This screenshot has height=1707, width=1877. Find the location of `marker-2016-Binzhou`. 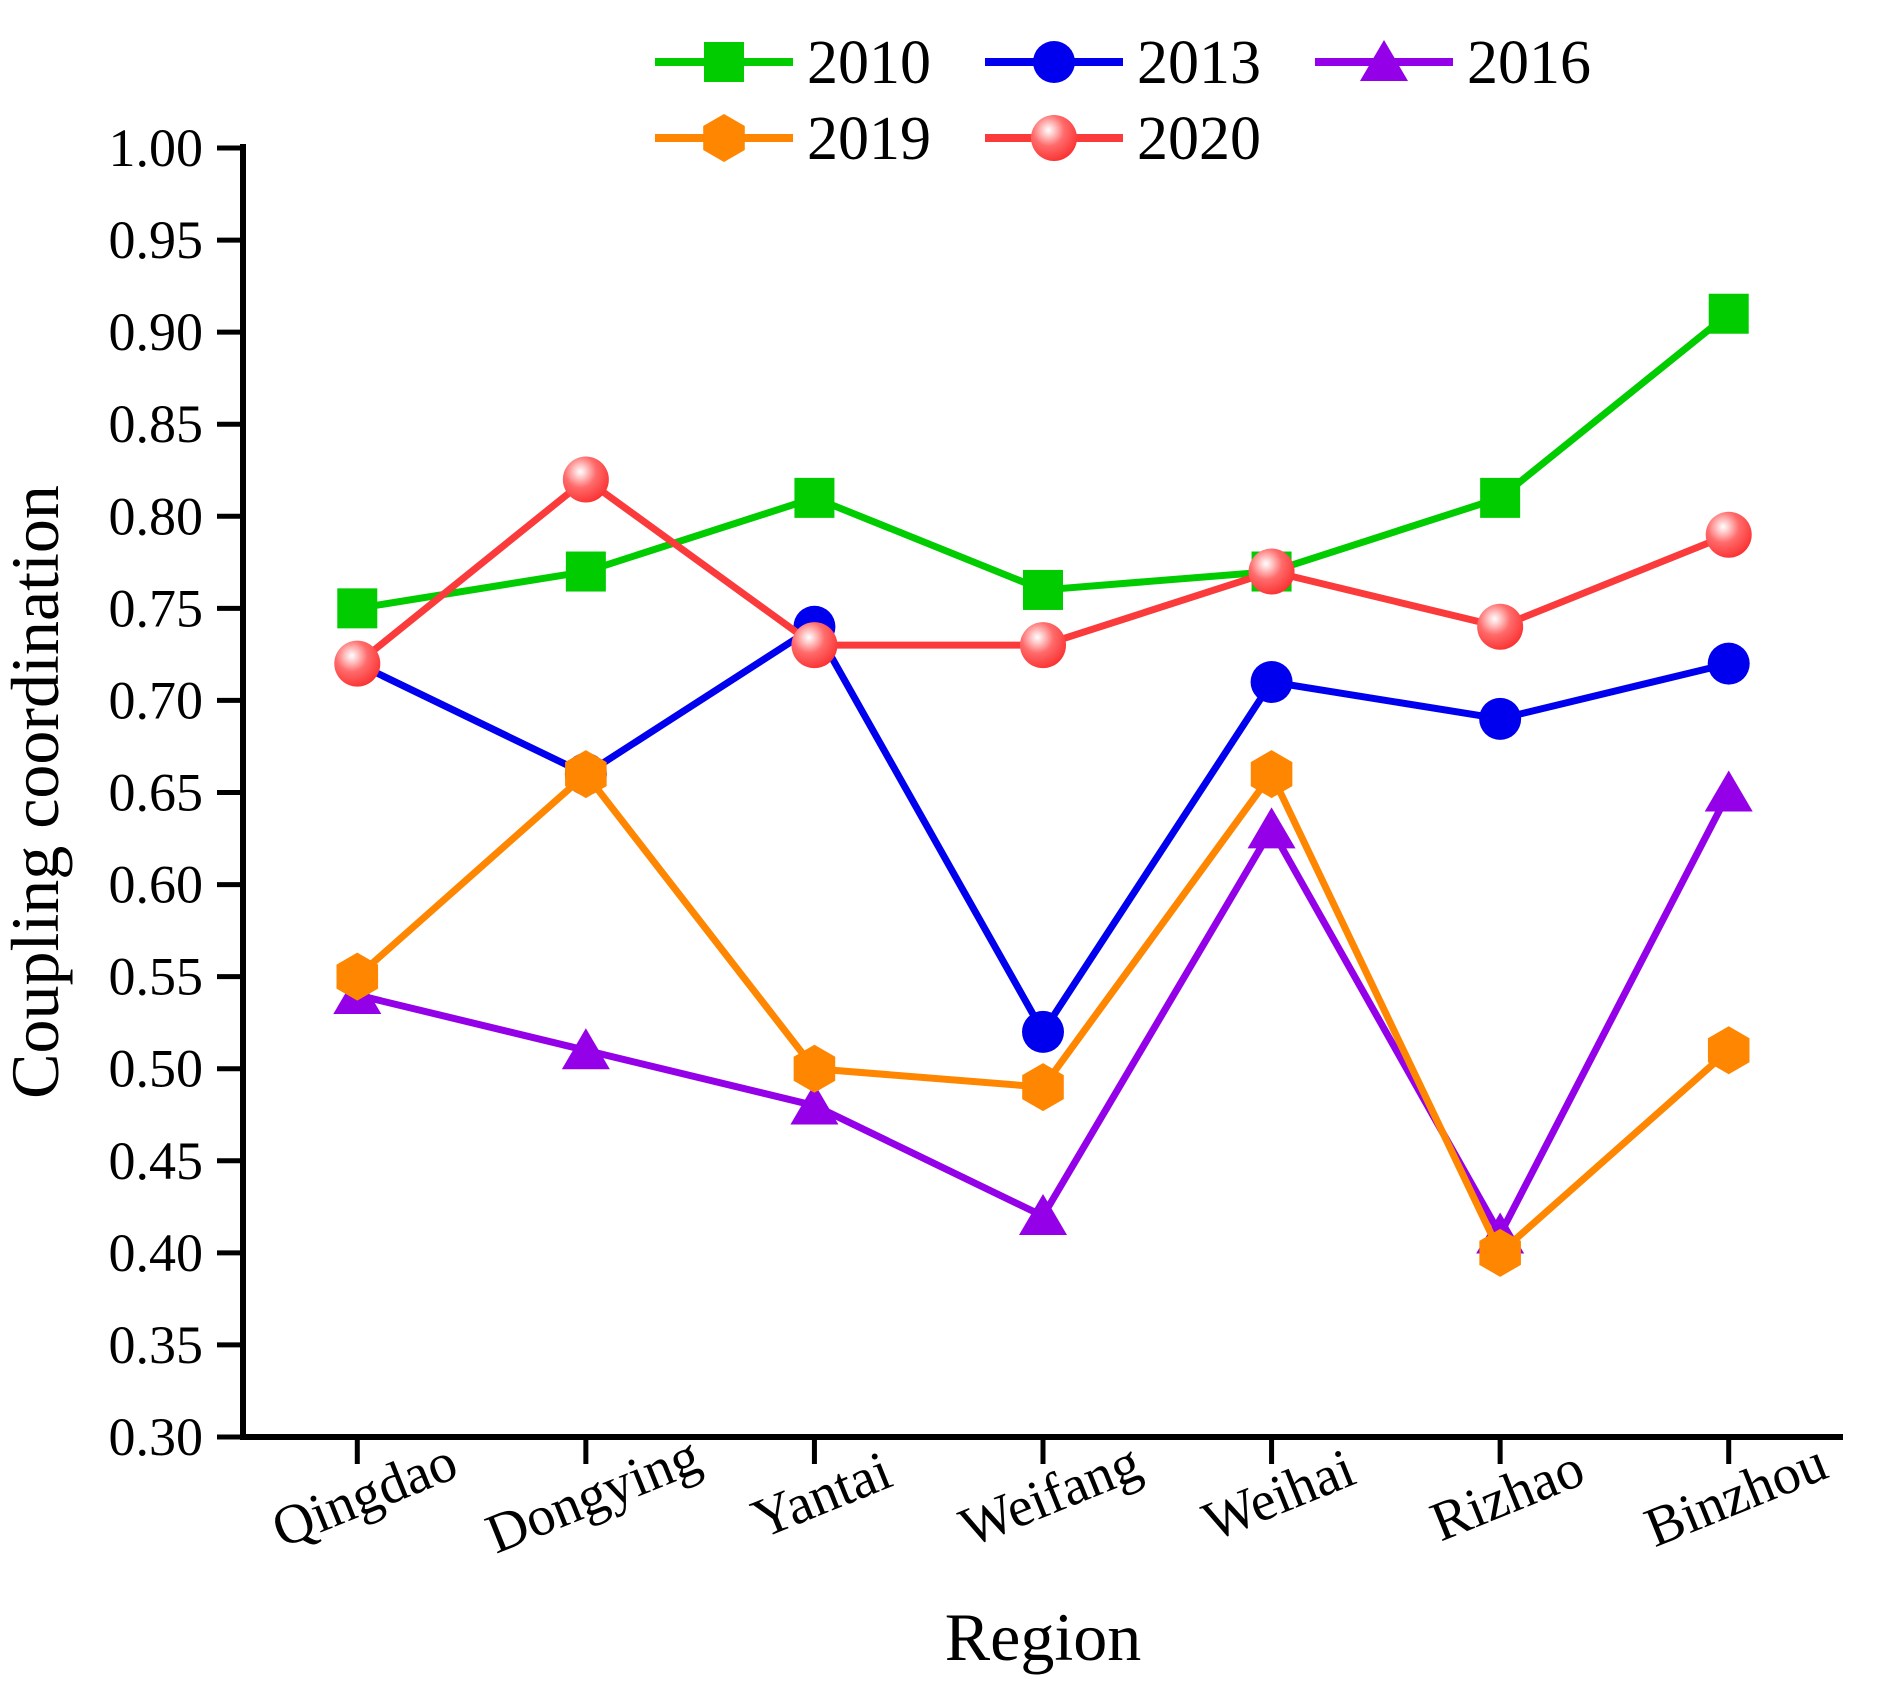

marker-2016-Binzhou is located at coordinates (1728, 791).